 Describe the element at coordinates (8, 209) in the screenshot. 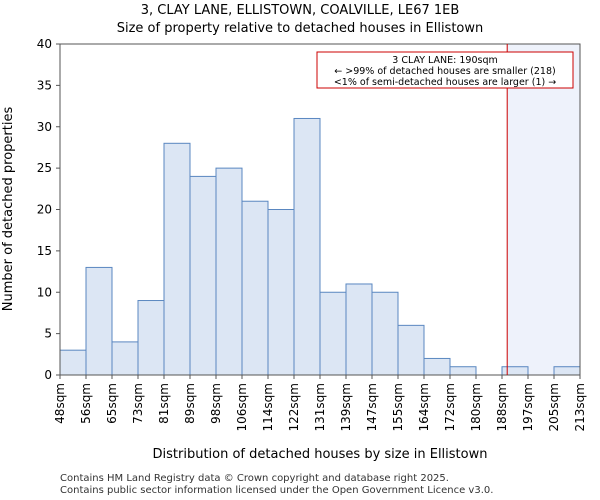

I see `y-axis-label: Number of detached properties` at that location.